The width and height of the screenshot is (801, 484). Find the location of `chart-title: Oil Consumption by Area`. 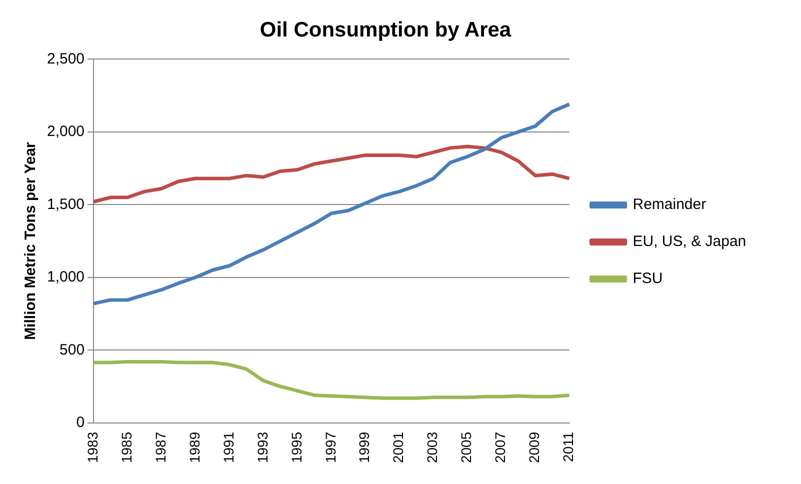

chart-title: Oil Consumption by Area is located at coordinates (386, 30).